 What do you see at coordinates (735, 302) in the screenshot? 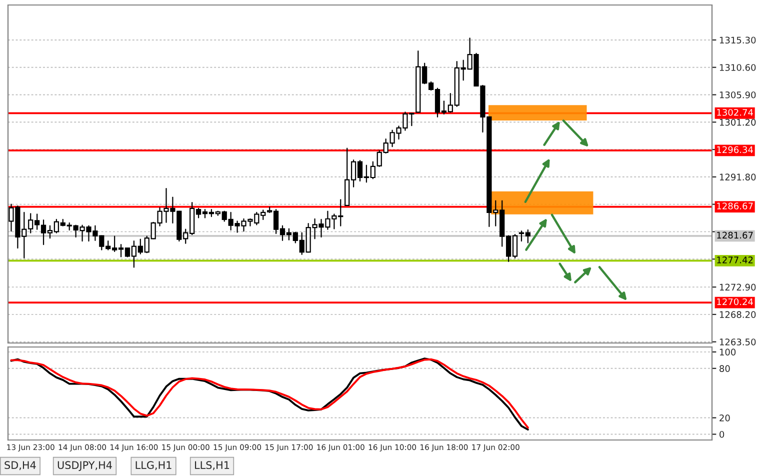
I see `ref-line-label: 1270.24` at bounding box center [735, 302].